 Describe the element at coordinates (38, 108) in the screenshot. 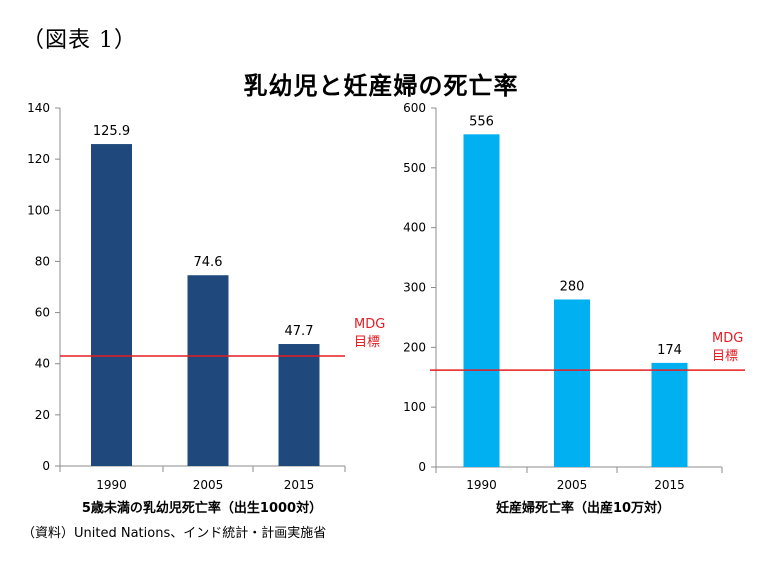

I see `y-tick-label: 140` at that location.